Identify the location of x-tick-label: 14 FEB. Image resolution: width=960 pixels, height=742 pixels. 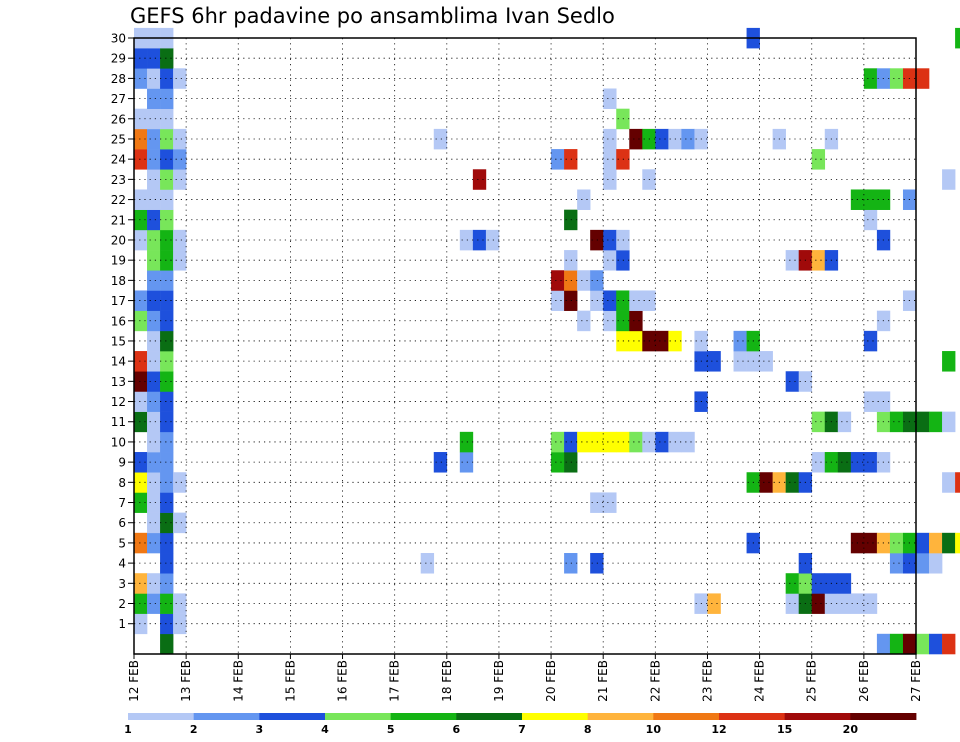
(238, 681).